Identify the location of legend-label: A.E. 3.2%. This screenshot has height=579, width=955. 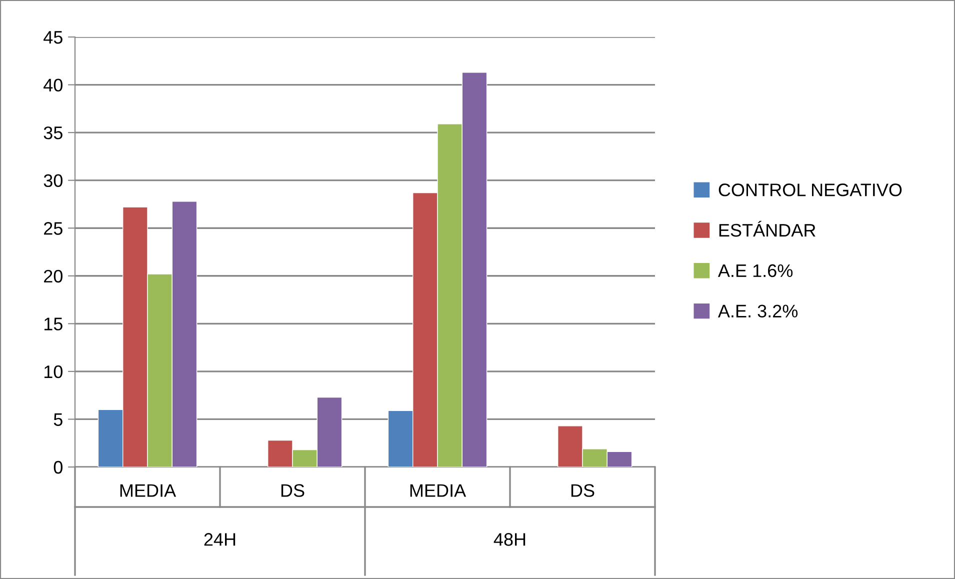
(758, 311).